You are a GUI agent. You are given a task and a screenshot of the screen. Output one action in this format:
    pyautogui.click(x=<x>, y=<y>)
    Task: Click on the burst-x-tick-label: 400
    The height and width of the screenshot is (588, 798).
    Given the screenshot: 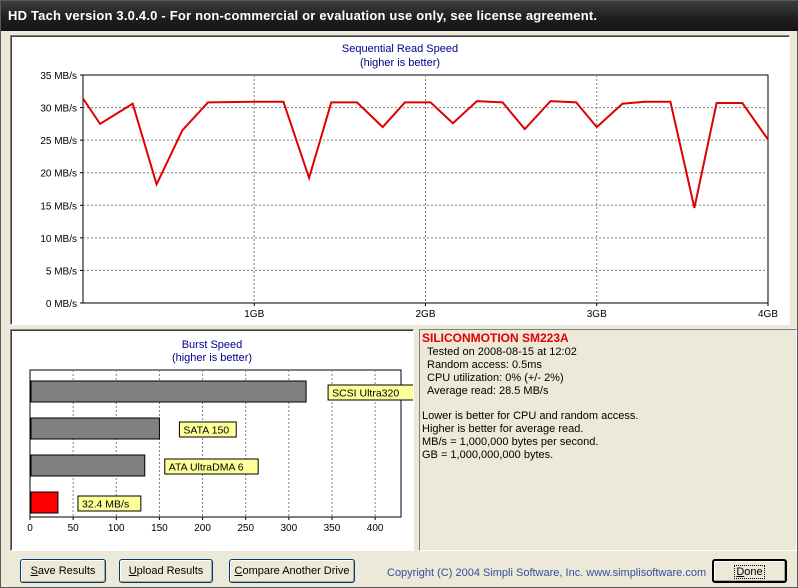 What is the action you would take?
    pyautogui.click(x=375, y=528)
    